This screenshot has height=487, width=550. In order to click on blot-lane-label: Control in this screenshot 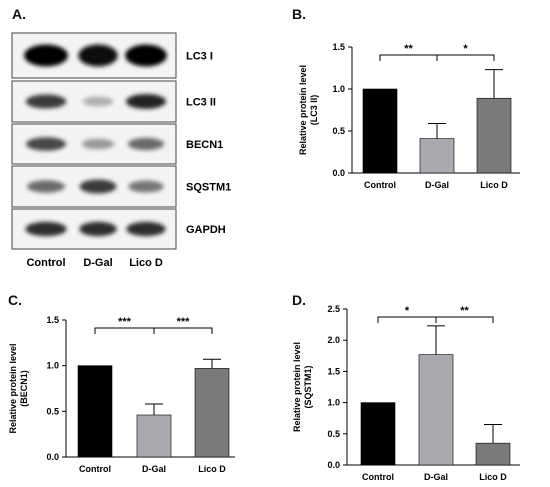, I will do `click(45, 263)`.